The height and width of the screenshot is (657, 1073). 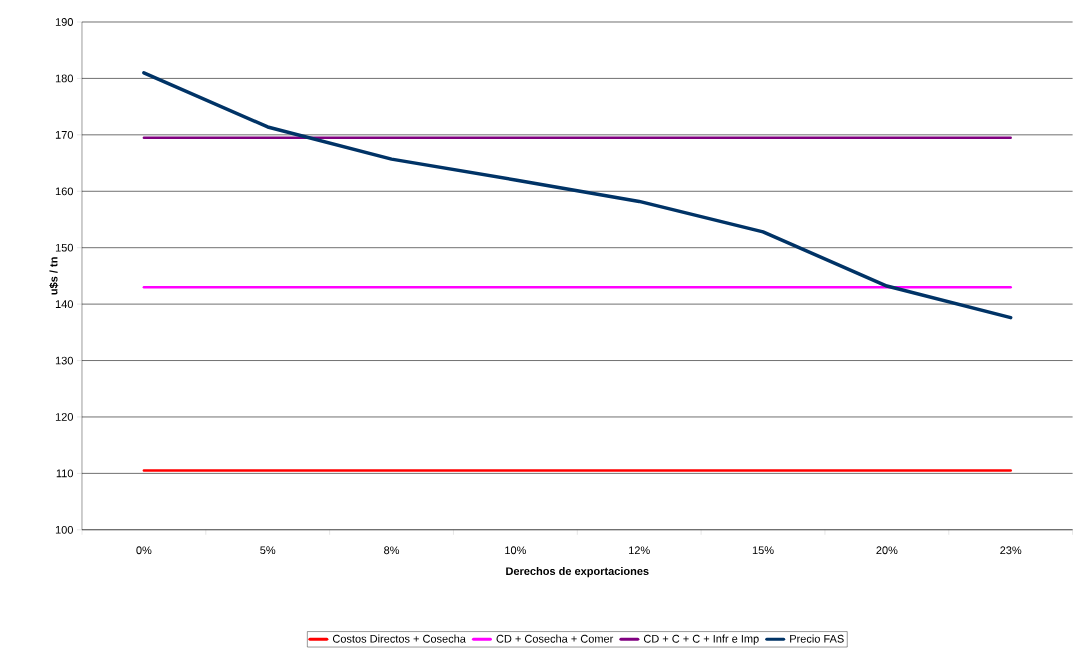 What do you see at coordinates (144, 550) in the screenshot?
I see `x-tick-label: 0%` at bounding box center [144, 550].